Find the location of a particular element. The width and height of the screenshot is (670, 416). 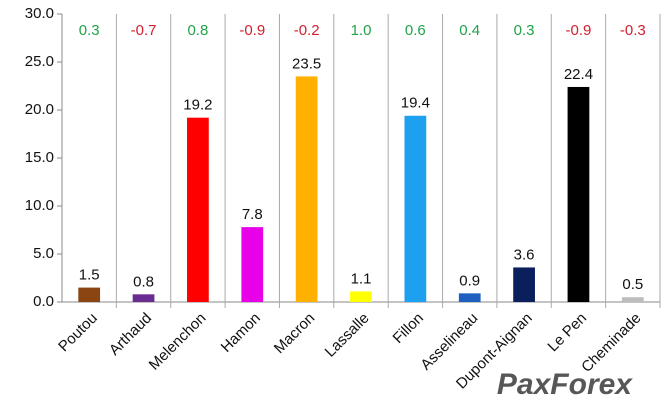

y-tick-label: 0.0 is located at coordinates (43, 301).